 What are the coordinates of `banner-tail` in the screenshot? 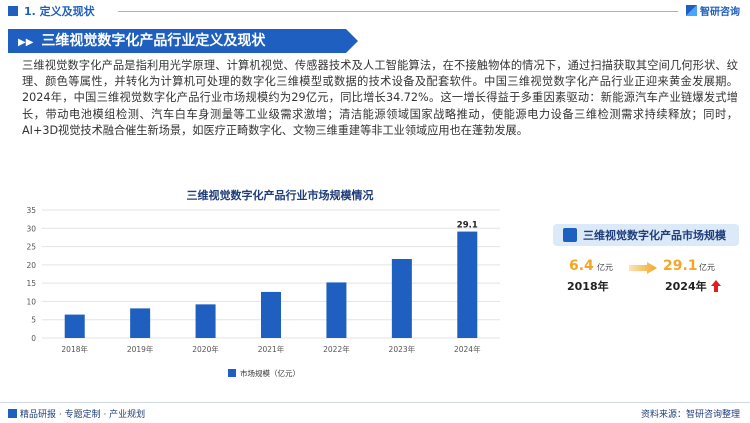 It's located at (352, 41).